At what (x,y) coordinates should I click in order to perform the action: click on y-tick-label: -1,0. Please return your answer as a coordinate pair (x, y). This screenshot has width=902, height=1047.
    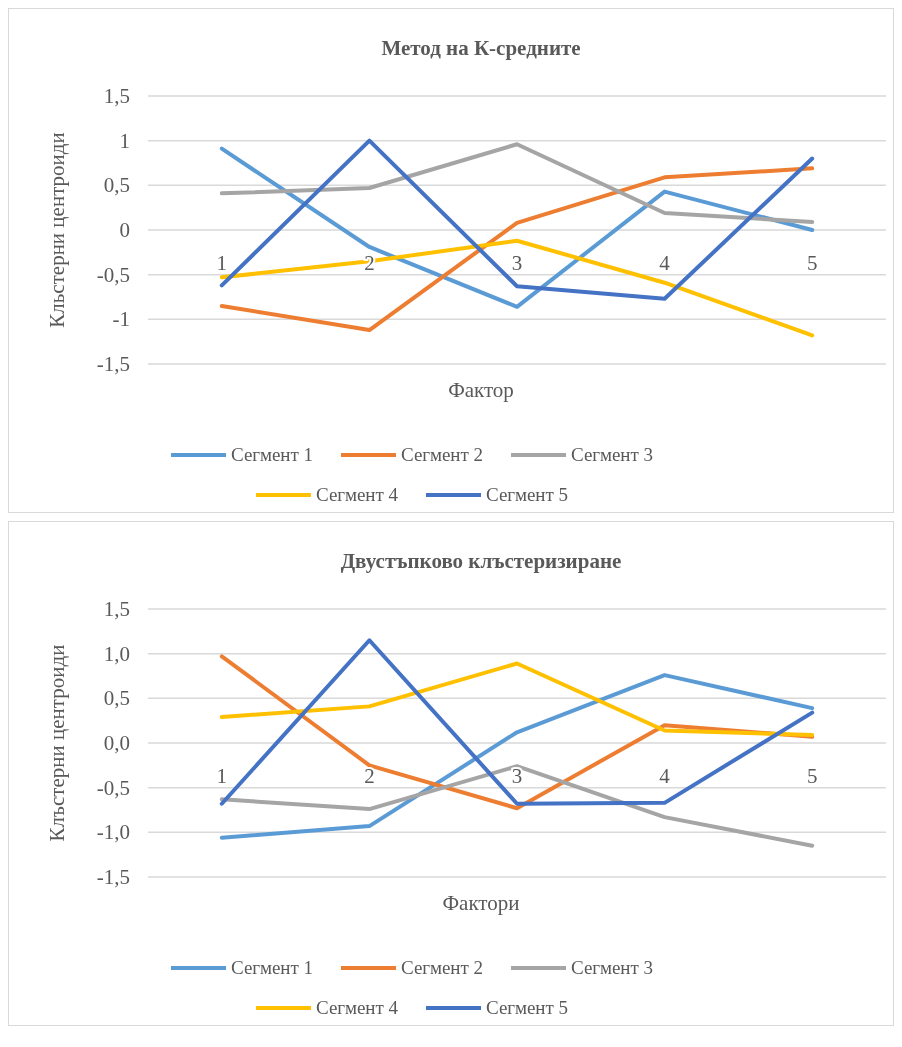
    Looking at the image, I should click on (113, 832).